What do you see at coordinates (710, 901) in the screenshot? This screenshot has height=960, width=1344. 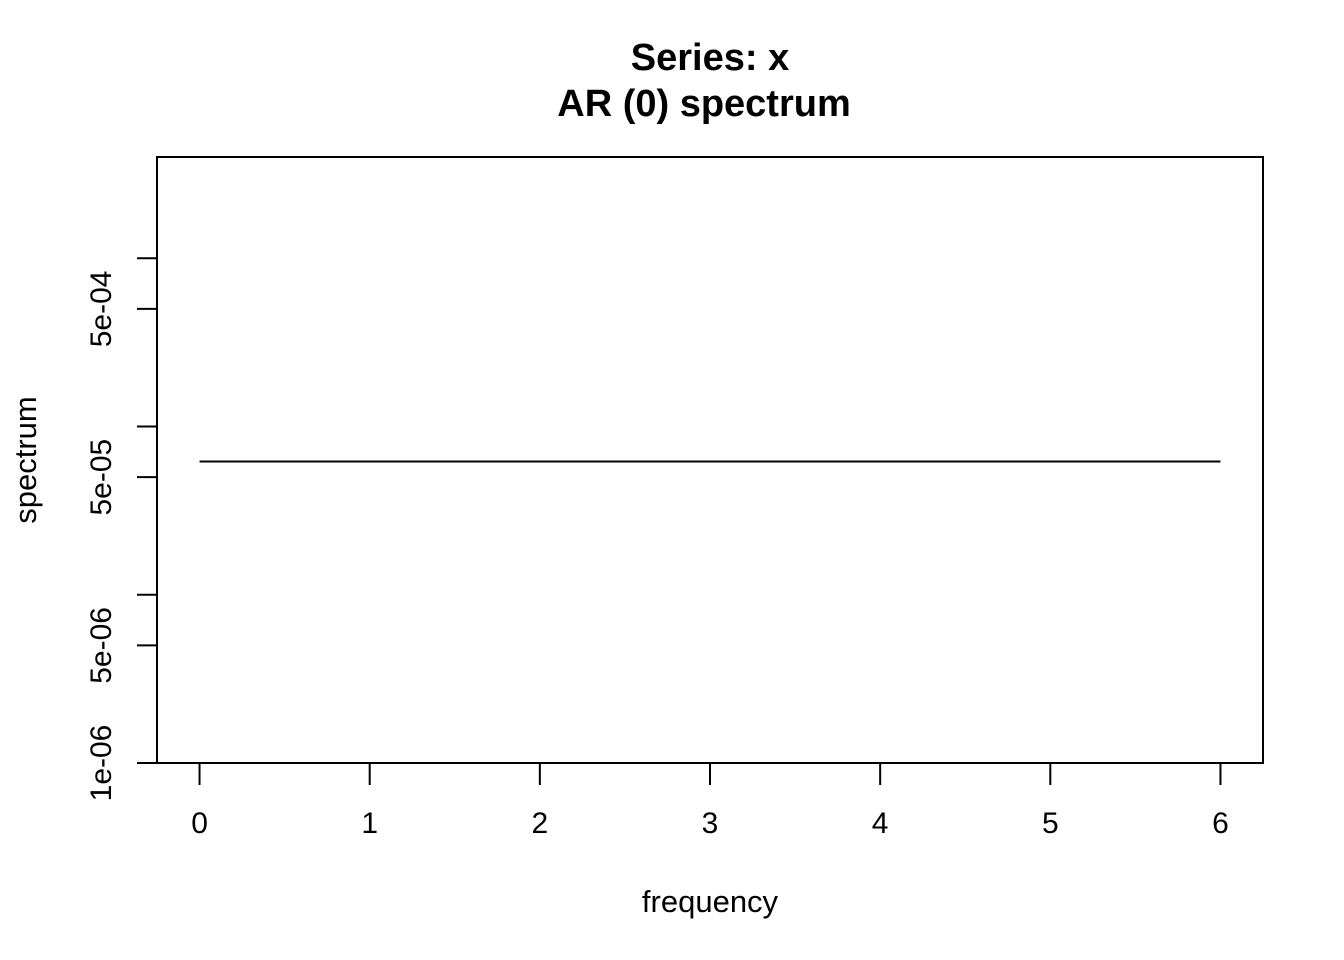 I see `x-axis-label: frequency` at bounding box center [710, 901].